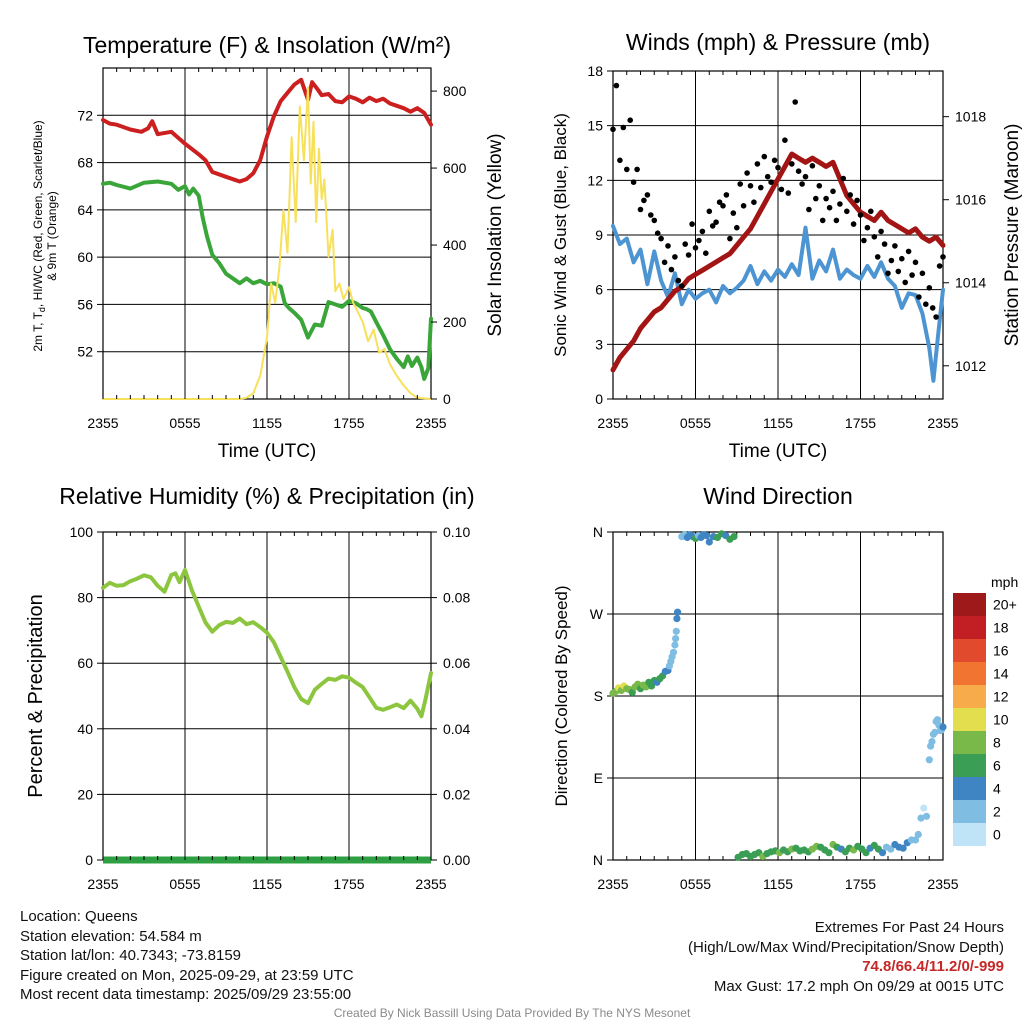  Describe the element at coordinates (858, 986) in the screenshot. I see `max-gust-text: Max Gust: 17.2 mph On 09/29 at 0015 UTC` at that location.